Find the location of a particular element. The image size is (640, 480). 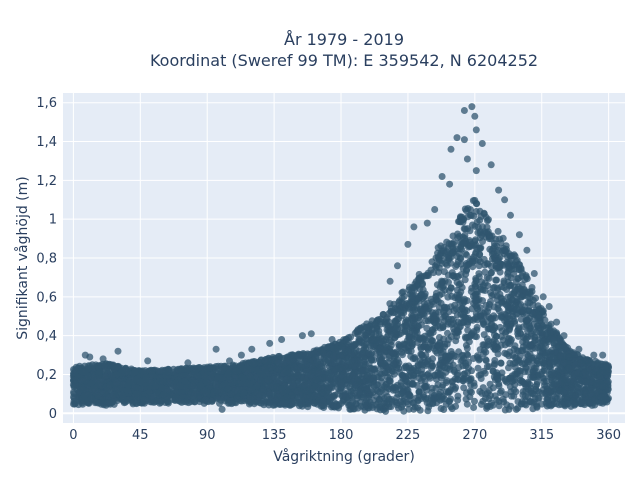

chart-title-line-1: År 1979 - 2019 is located at coordinates (344, 39).